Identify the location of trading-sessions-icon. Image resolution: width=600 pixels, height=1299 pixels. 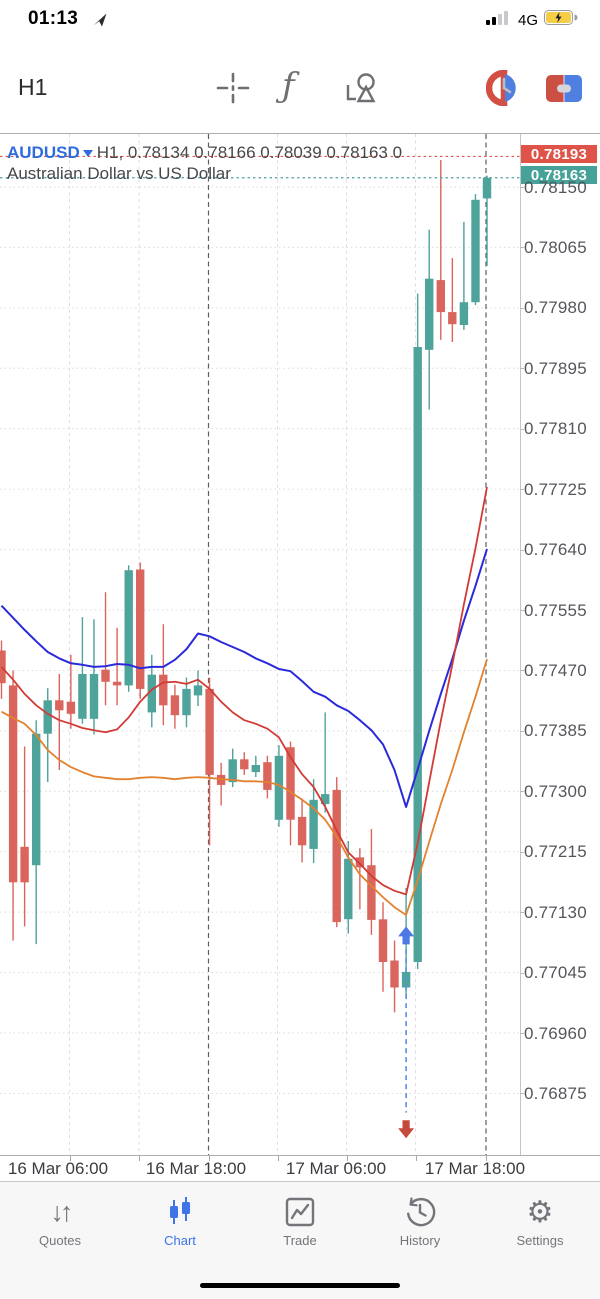
(503, 90).